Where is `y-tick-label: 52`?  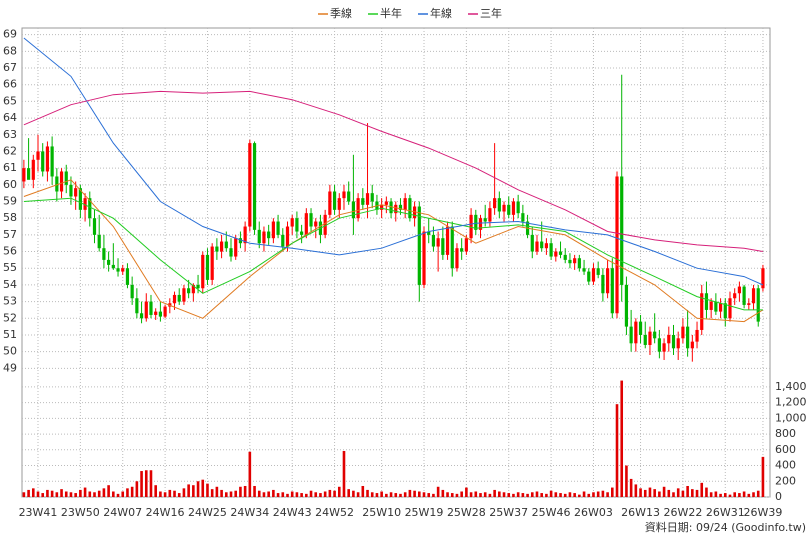 y-tick-label: 52 is located at coordinates (10, 317).